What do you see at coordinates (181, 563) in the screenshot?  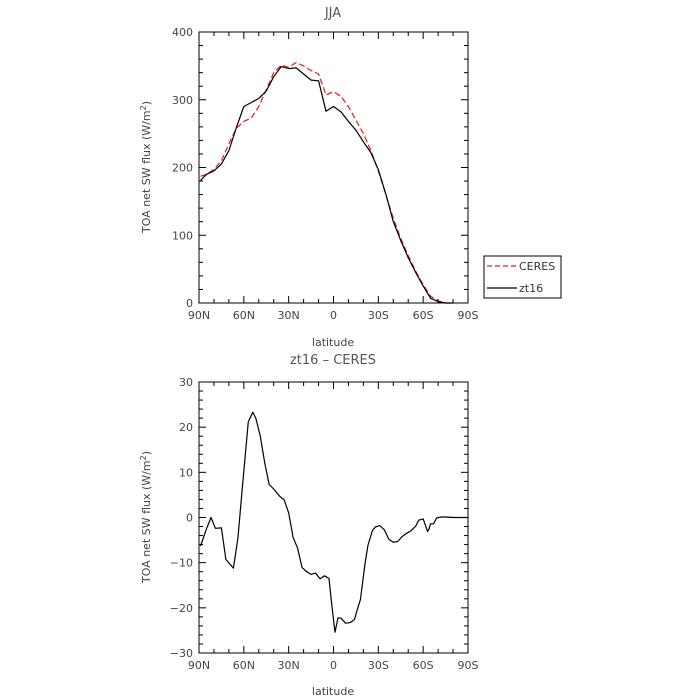 I see `y-tick-label: −10` at bounding box center [181, 563].